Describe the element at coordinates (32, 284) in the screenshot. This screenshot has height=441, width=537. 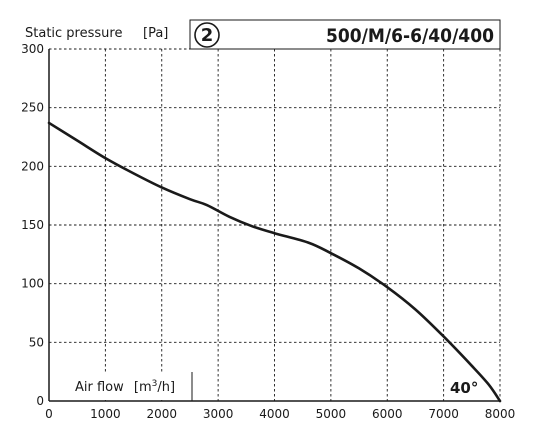
I see `y-tick-label: 100` at that location.